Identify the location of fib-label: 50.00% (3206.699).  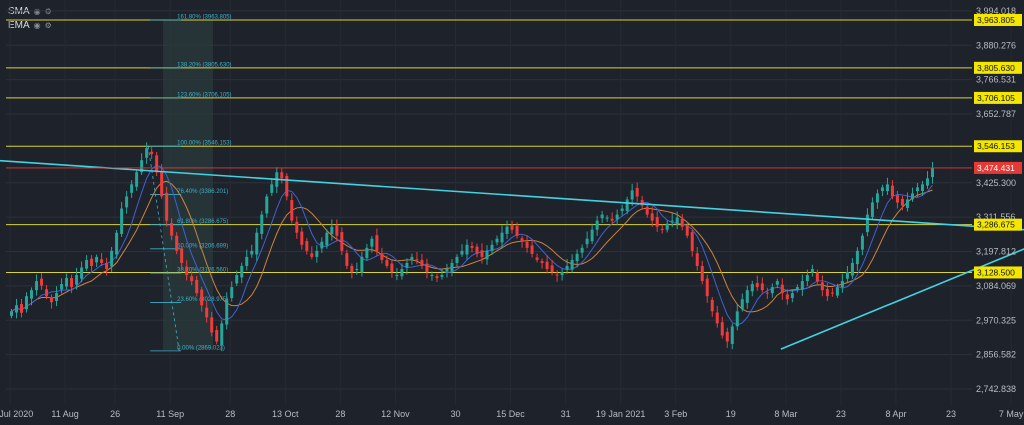
(202, 246).